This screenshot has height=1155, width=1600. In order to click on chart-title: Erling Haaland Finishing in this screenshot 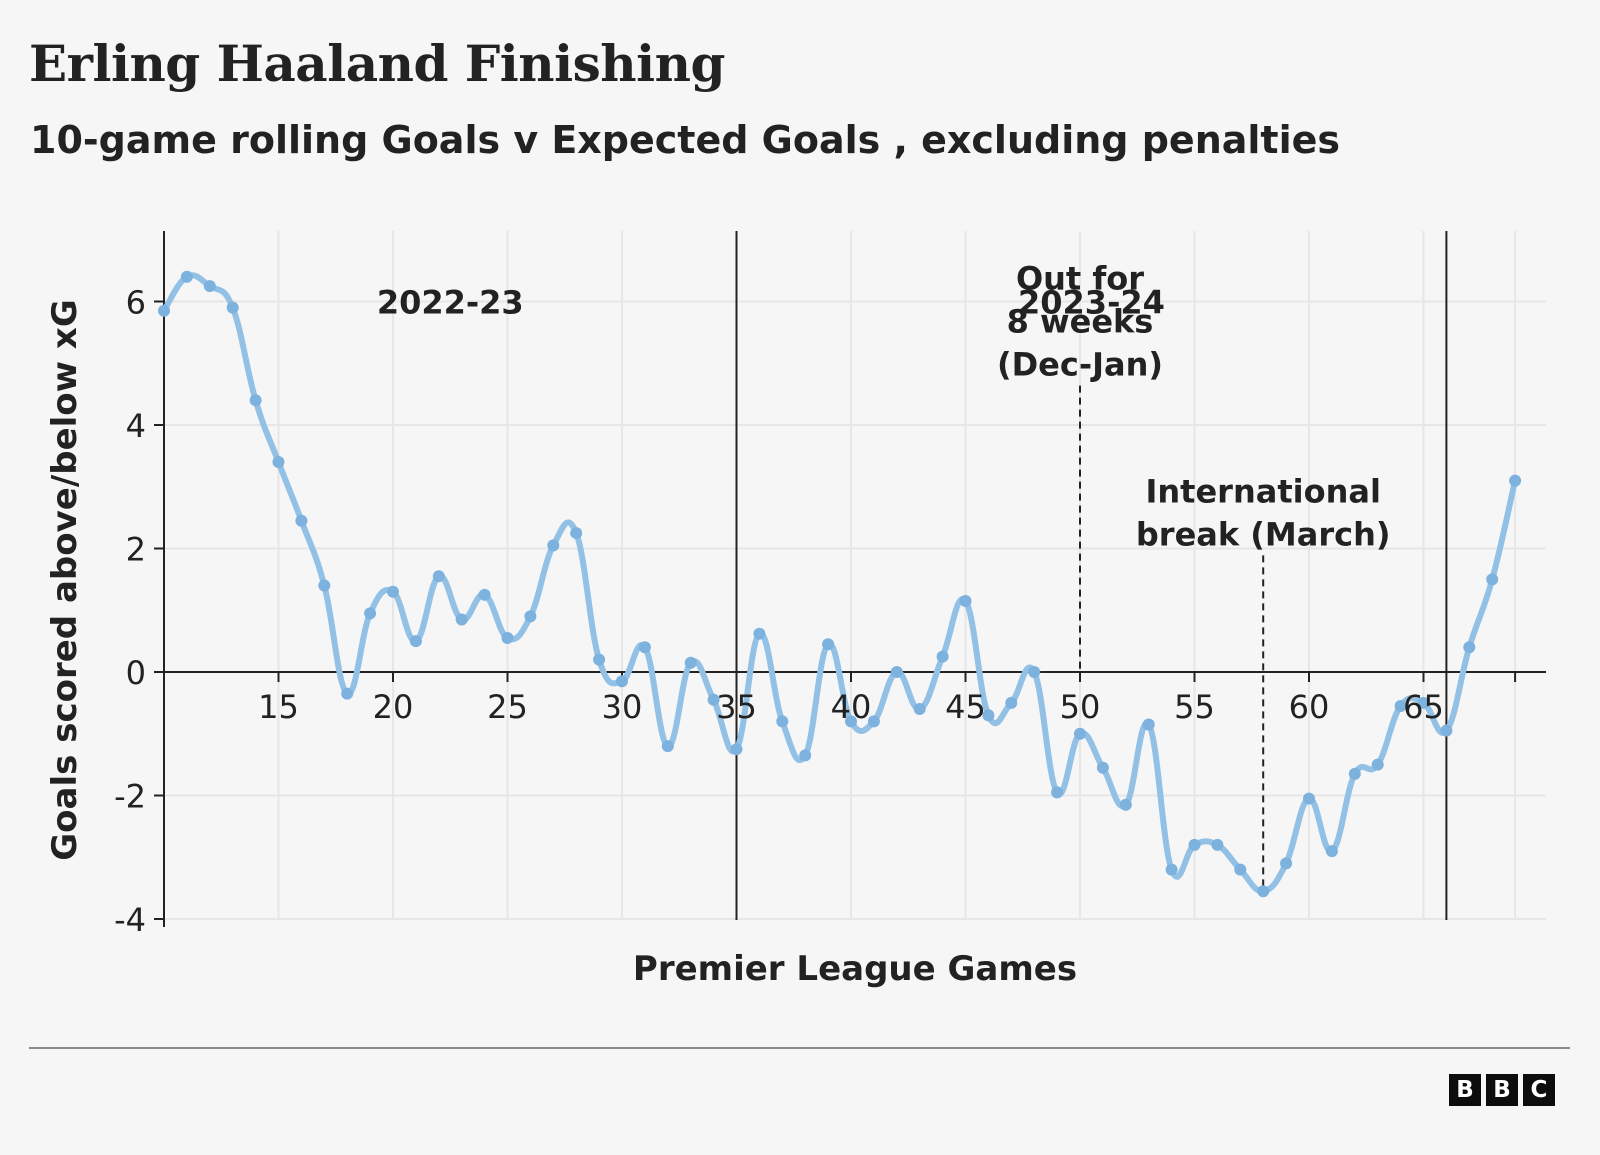, I will do `click(377, 63)`.